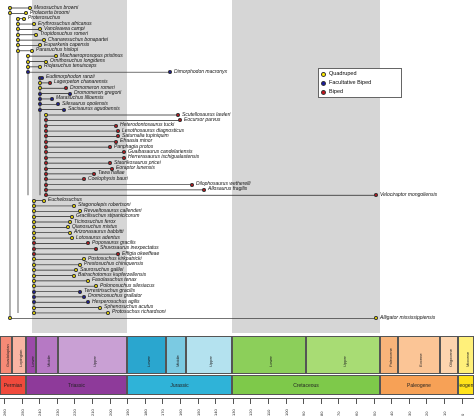 This screenshot has width=474, height=418. Describe the element at coordinates (64, 34) in the screenshot. I see `taxon-label: Tropidosuchus romeri` at that location.